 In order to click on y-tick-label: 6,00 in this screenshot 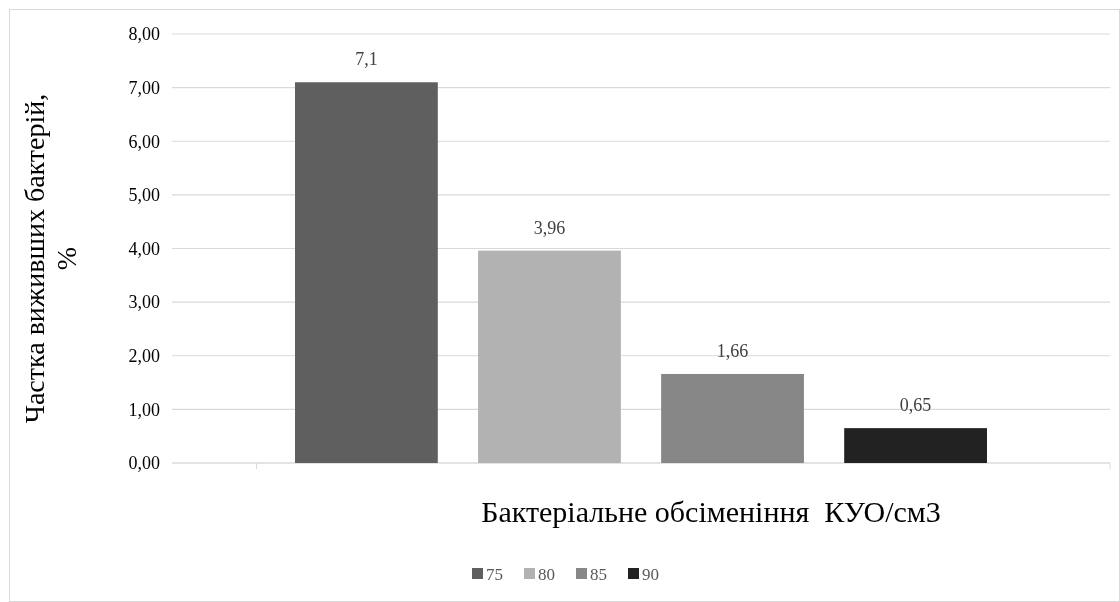, I will do `click(144, 141)`.